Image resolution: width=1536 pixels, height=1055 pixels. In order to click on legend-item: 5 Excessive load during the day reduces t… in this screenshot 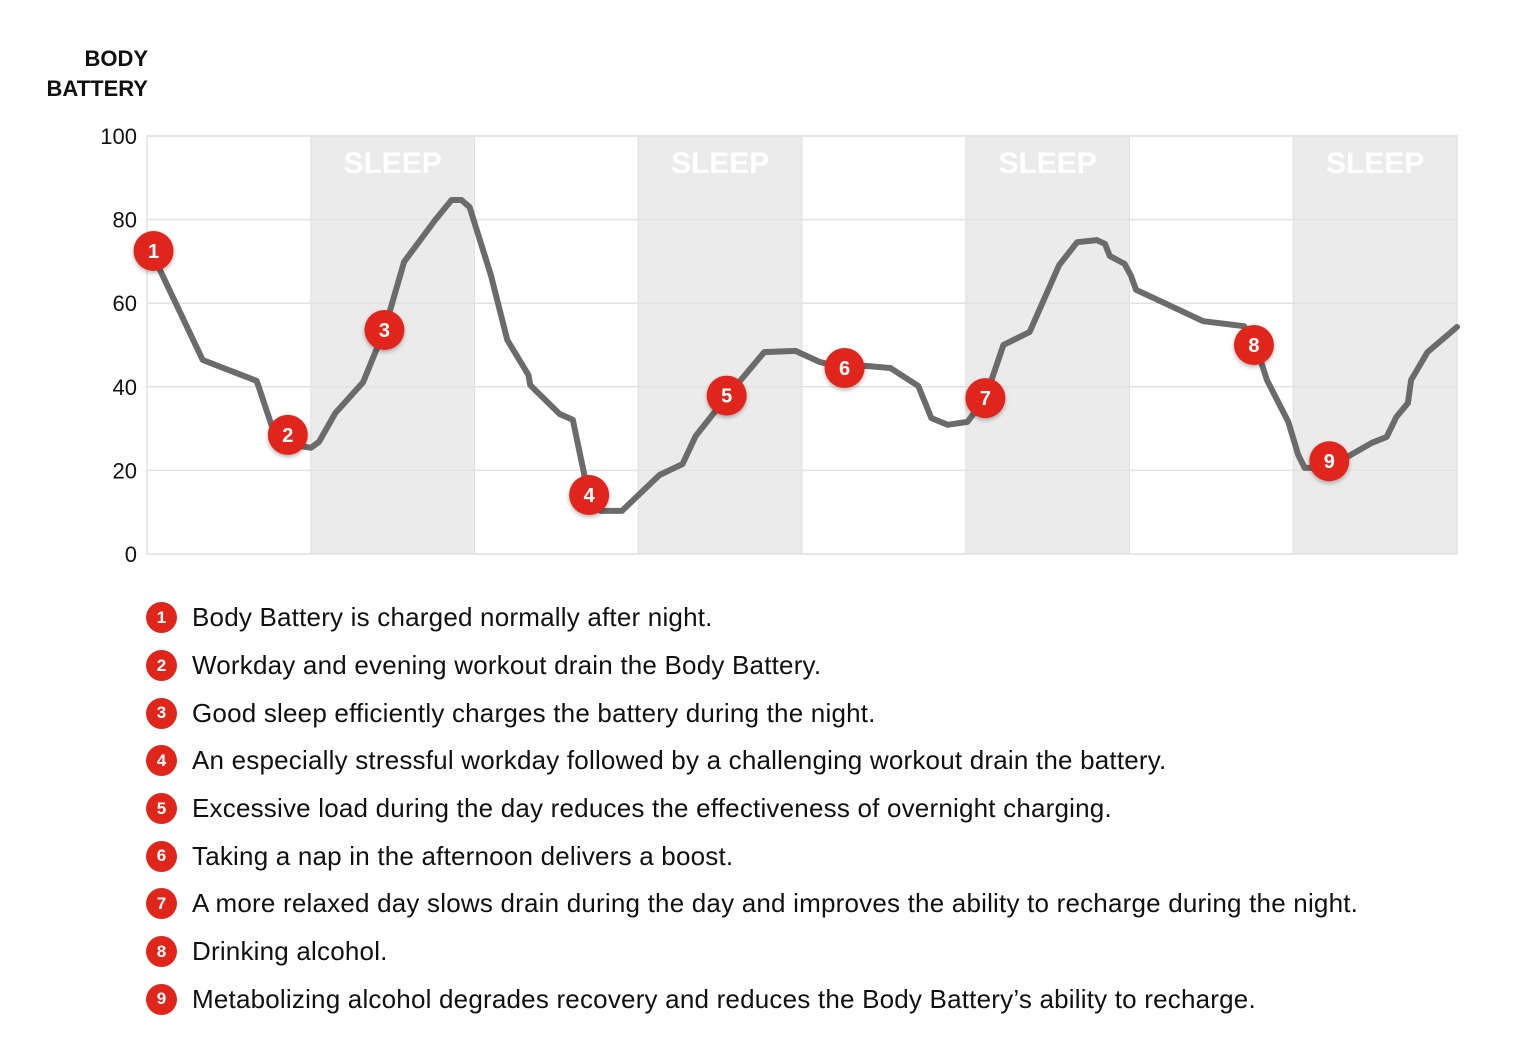, I will do `click(752, 809)`.